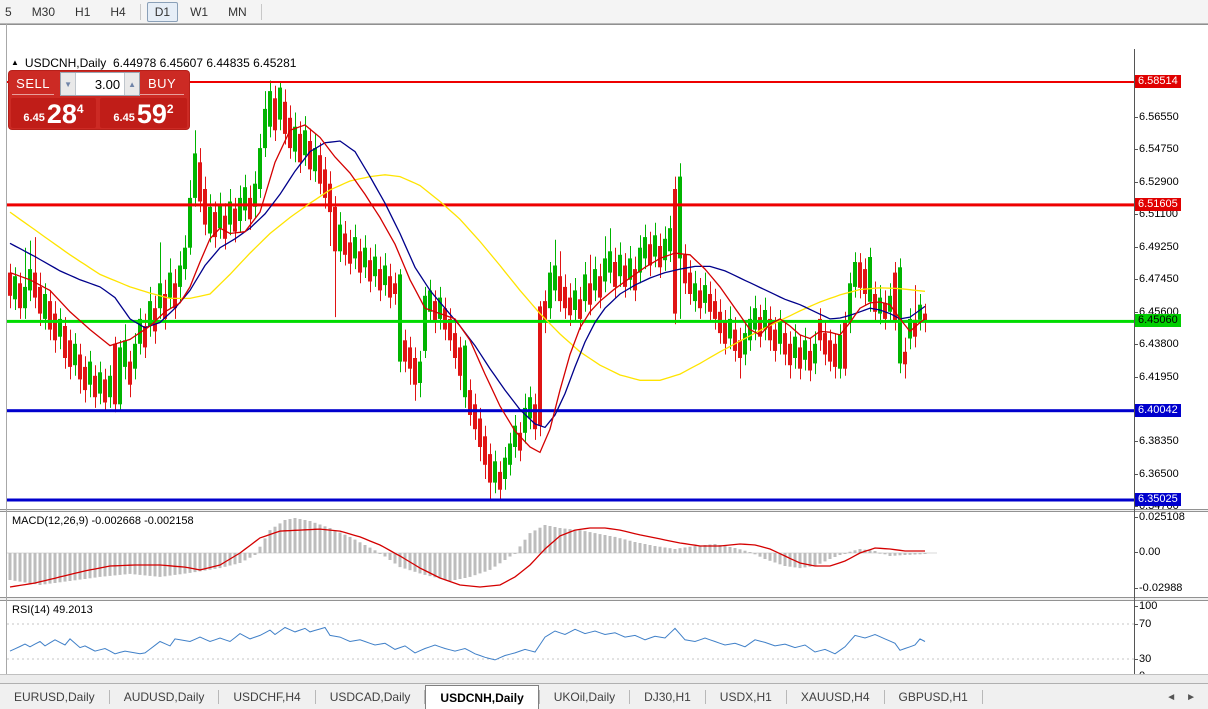 The image size is (1208, 709). Describe the element at coordinates (33, 84) in the screenshot. I see `sell-button: SELL` at that location.